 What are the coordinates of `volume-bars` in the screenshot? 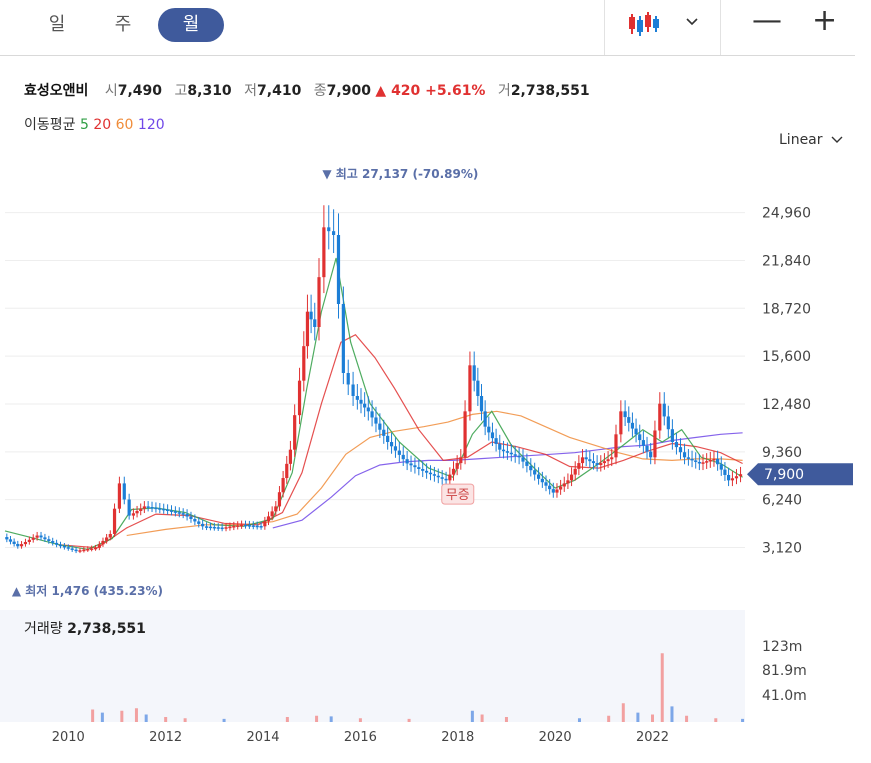 It's located at (418, 687).